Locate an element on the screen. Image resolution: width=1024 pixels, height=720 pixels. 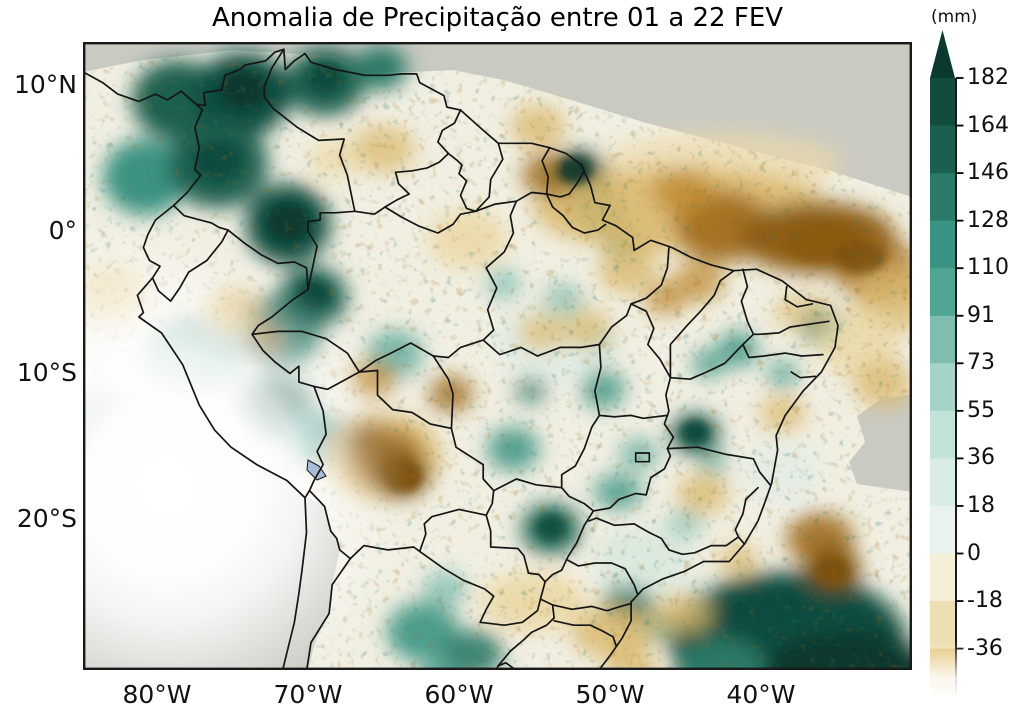
colorbar-tick-label: 36 is located at coordinates (981, 458).